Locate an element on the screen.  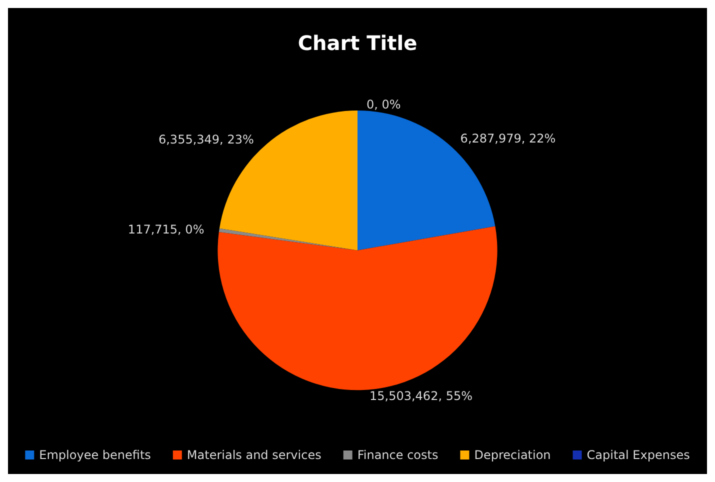
legend-label: Finance costs is located at coordinates (397, 455).